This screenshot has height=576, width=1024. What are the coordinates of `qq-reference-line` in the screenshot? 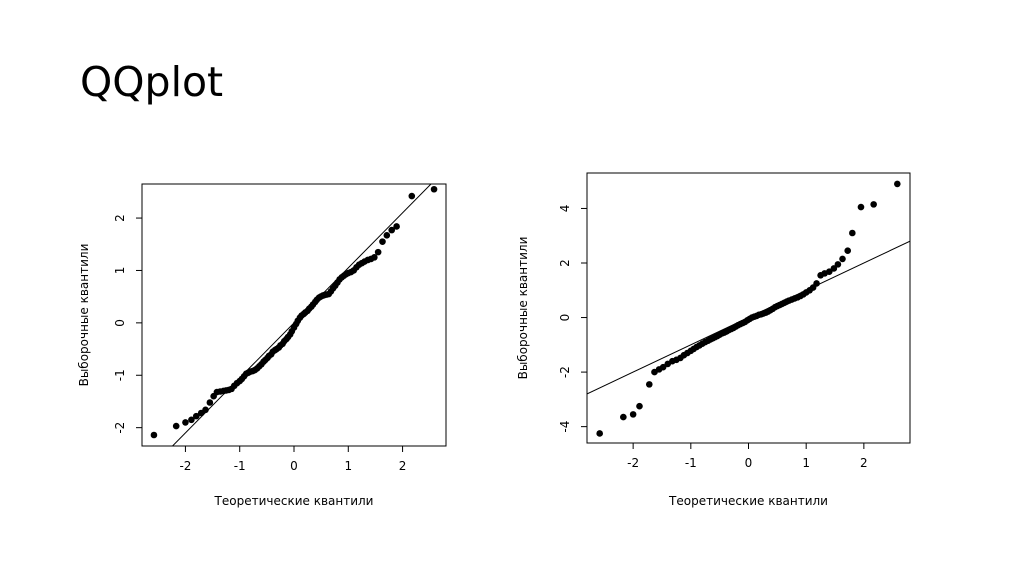 It's located at (748, 317).